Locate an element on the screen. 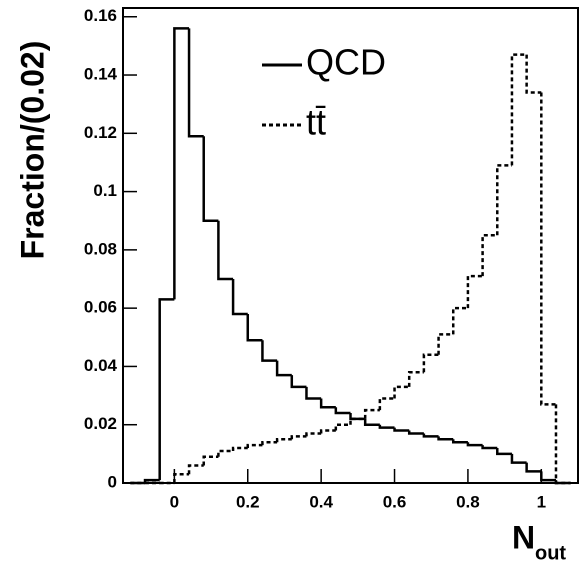 The width and height of the screenshot is (582, 569). y-tick-label: 0 is located at coordinates (112, 481).